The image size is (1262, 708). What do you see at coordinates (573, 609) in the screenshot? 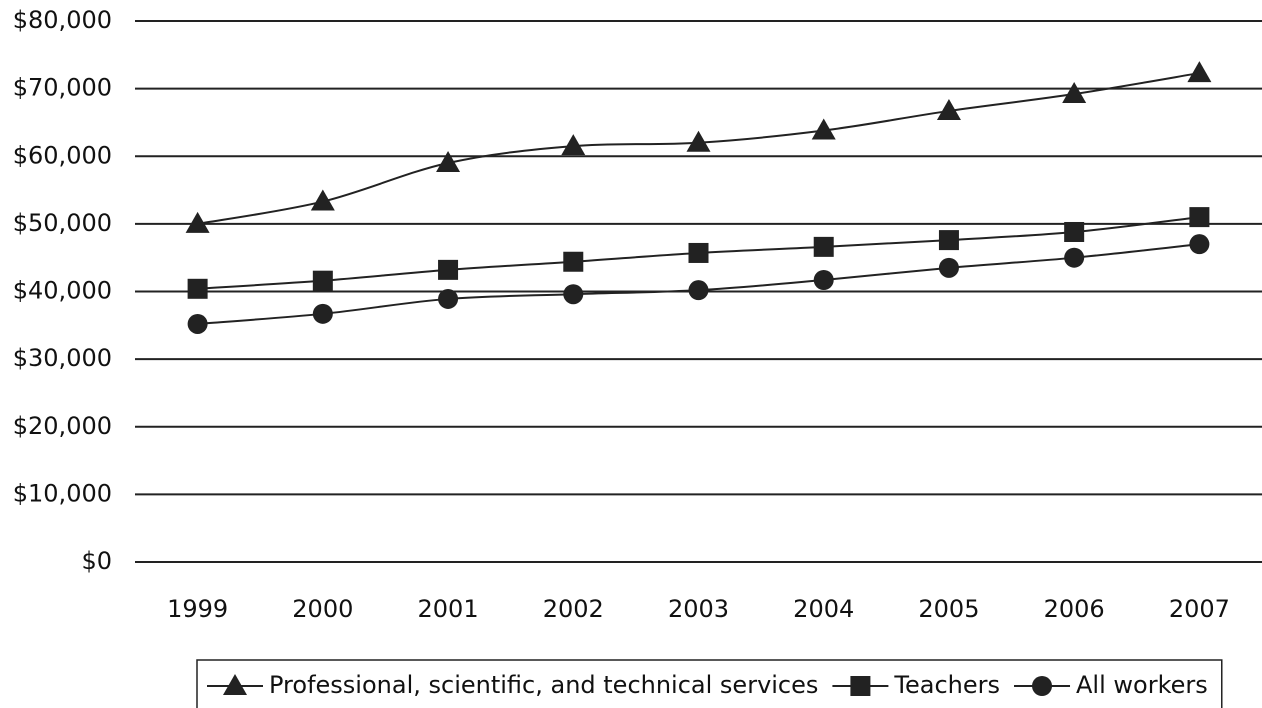
I see `x-tick-label: 2002` at bounding box center [573, 609].